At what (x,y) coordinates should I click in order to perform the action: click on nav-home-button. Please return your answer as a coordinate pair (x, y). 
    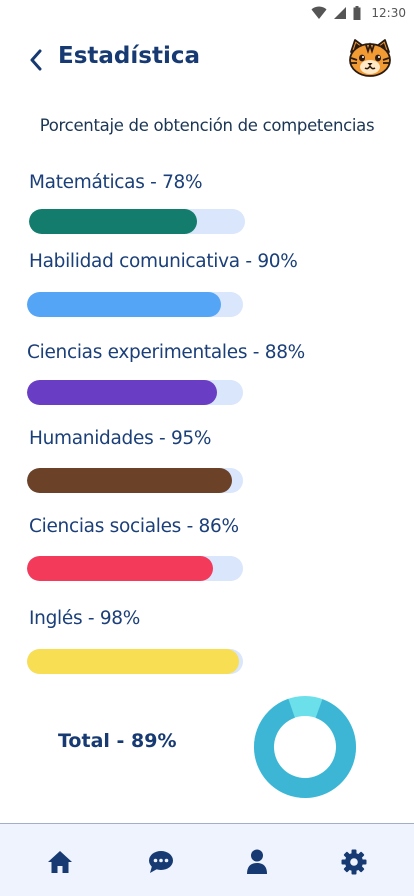
    Looking at the image, I should click on (60, 862).